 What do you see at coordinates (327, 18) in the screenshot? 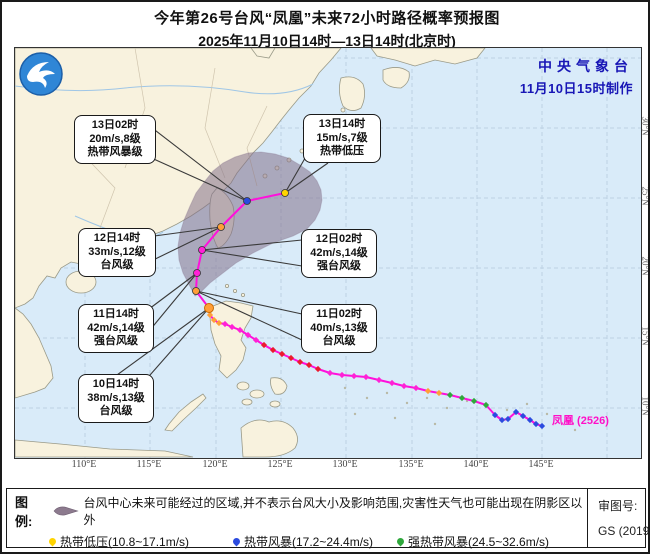
I see `page-title: 今年第26号台风“凤凰”未来72小时路径概率预报图` at bounding box center [327, 18].